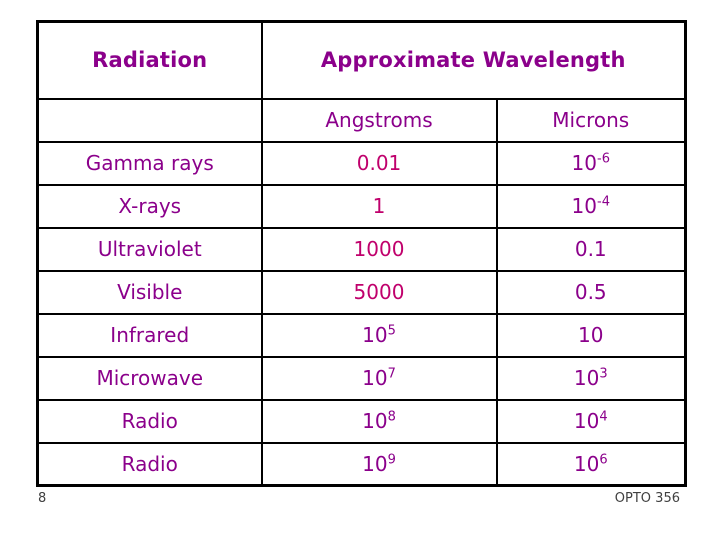 The width and height of the screenshot is (720, 540). Describe the element at coordinates (149, 249) in the screenshot. I see `radiation-cell: Ultraviolet` at that location.